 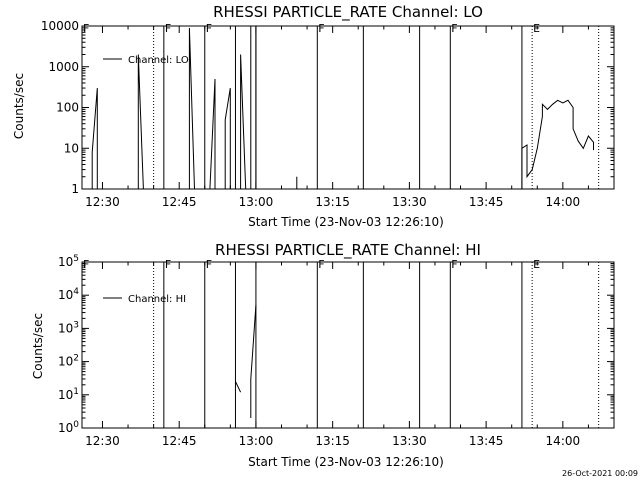 What do you see at coordinates (348, 12) in the screenshot?
I see `chart-title-lo: RHESSI PARTICLE_RATE Channel: LO` at bounding box center [348, 12].